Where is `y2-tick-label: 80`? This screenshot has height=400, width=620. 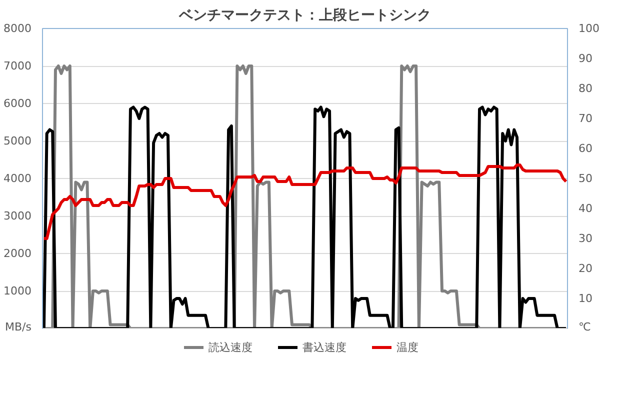
y2-tick-label: 80 is located at coordinates (585, 88).